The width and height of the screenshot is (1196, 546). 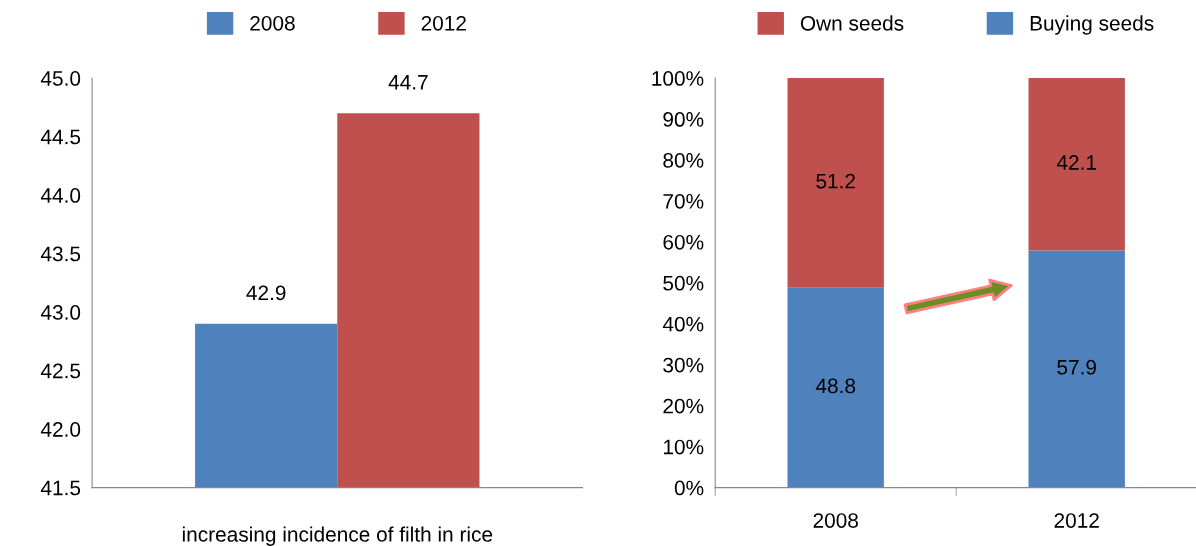 I want to click on x-tick-label: increasing incidence of filth in rice, so click(x=337, y=536).